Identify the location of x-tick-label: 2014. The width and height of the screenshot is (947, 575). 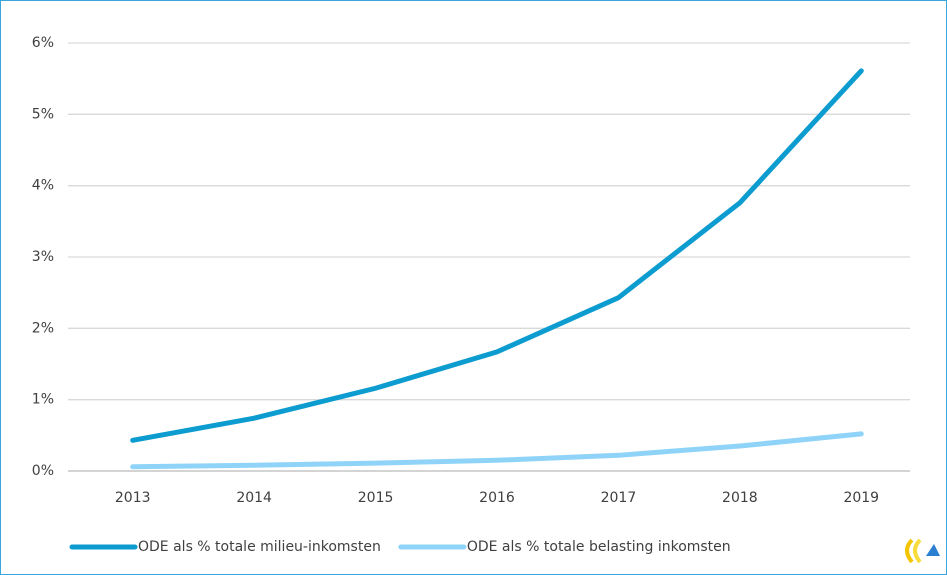
(254, 498).